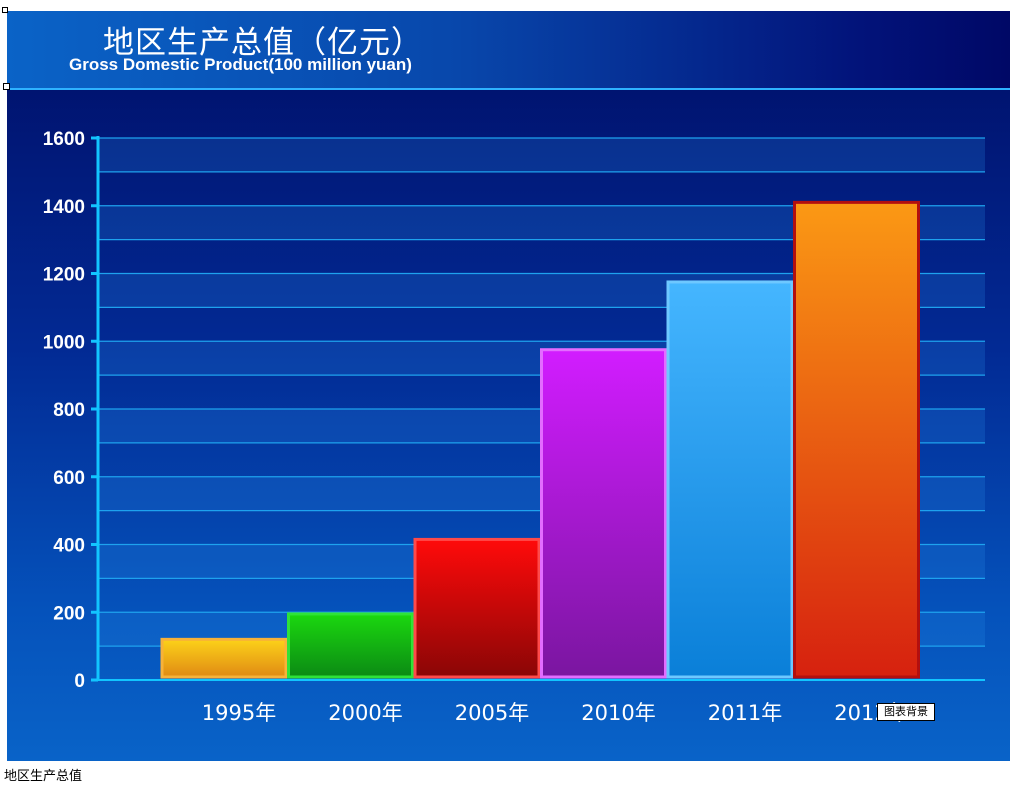 Image resolution: width=1023 pixels, height=789 pixels. I want to click on y-tick-labels: 0 200 400 600 800 1000 1200 1400 1600, so click(64, 410).